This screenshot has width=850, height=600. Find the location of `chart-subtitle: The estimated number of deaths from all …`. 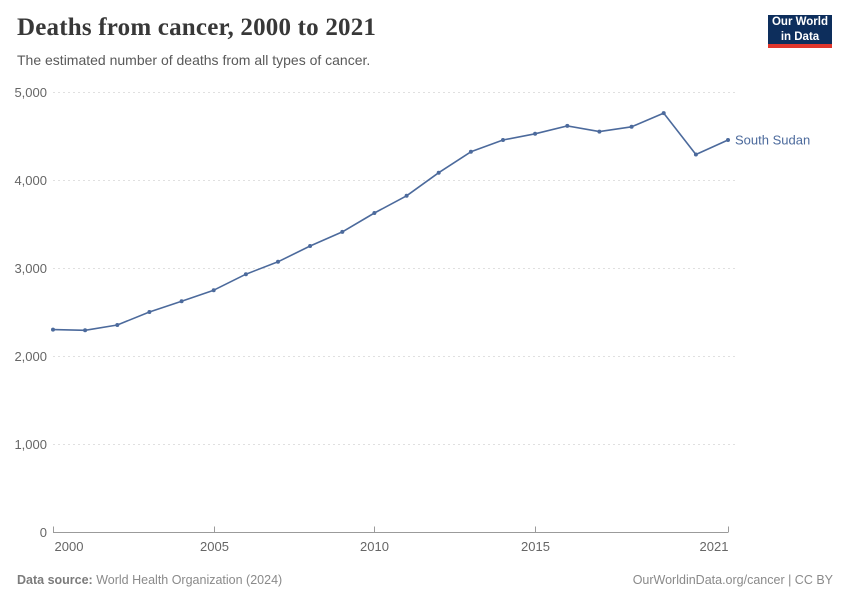

chart-subtitle: The estimated number of deaths from all … is located at coordinates (194, 59).